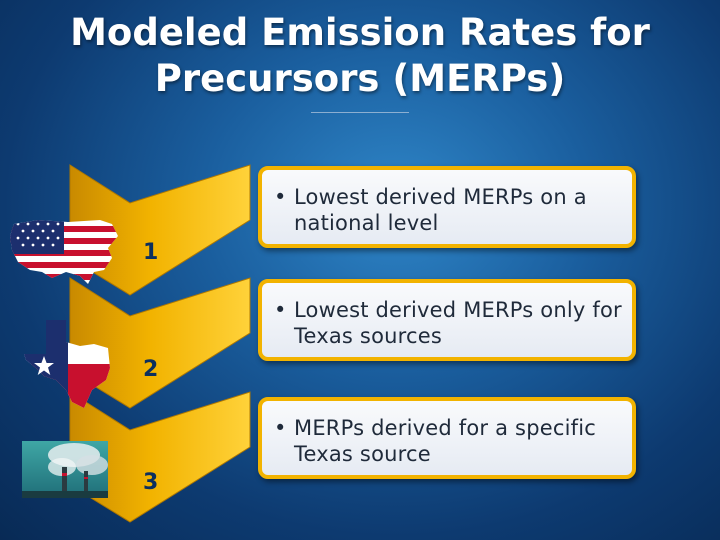  I want to click on step-number-3: 3, so click(151, 482).